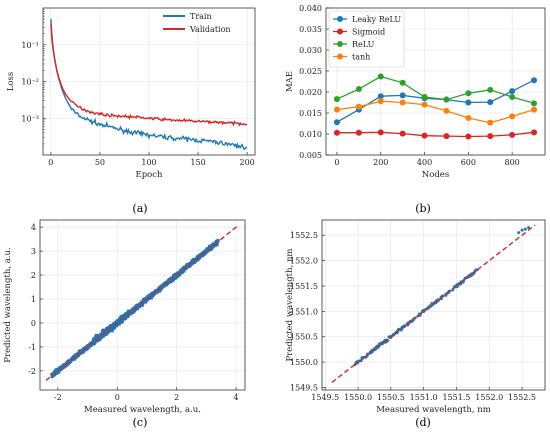  What do you see at coordinates (148, 162) in the screenshot?
I see `x-tick-label: 100` at bounding box center [148, 162].